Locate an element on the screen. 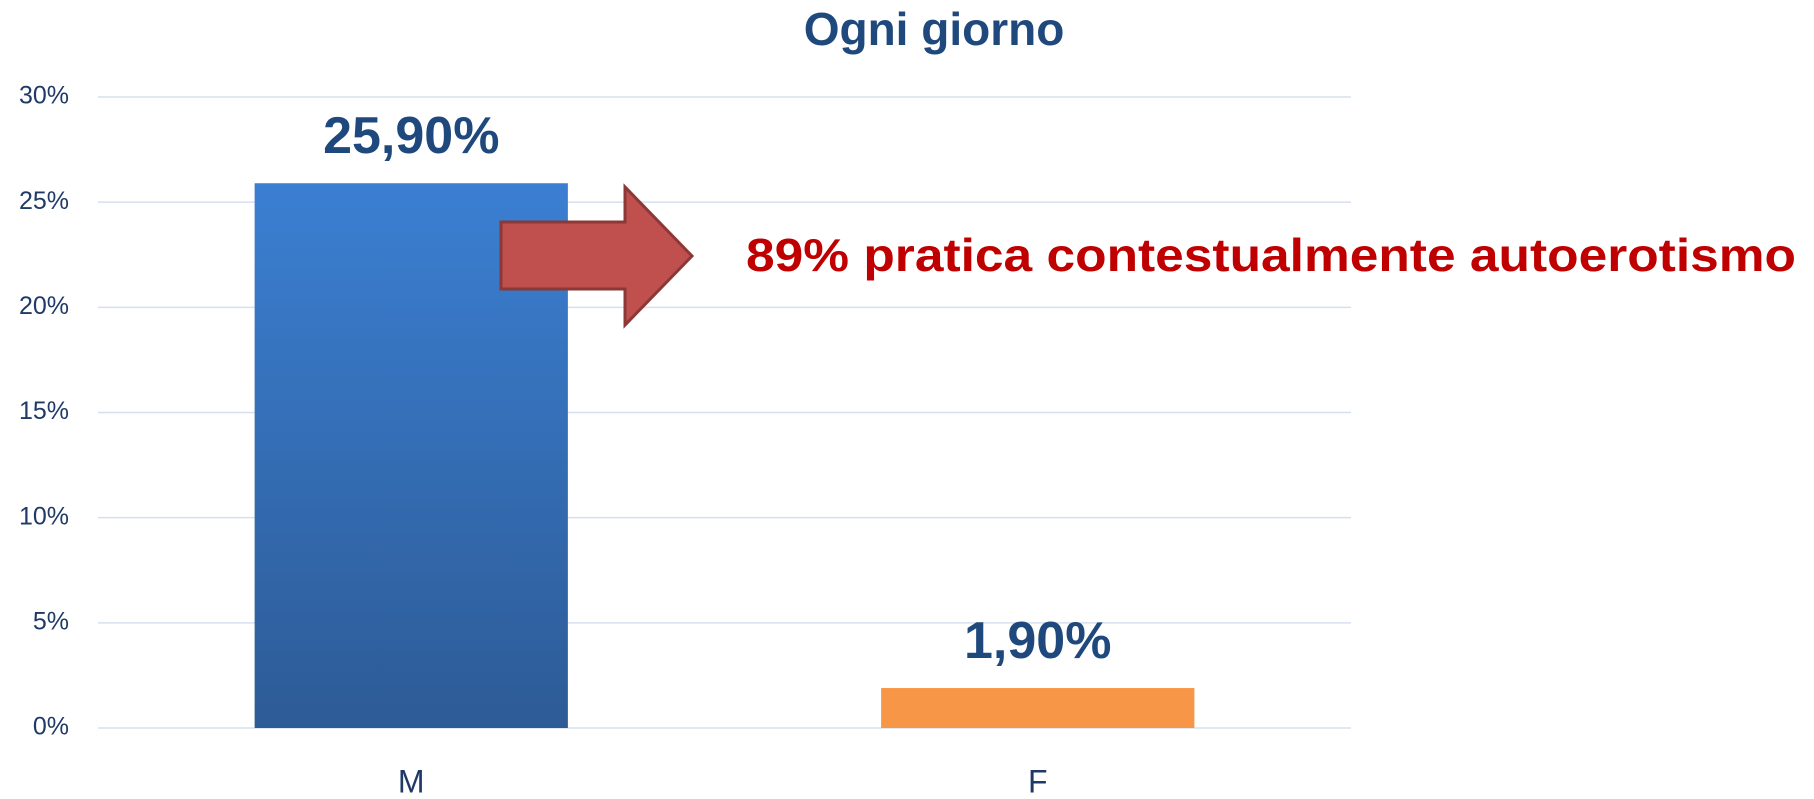 Image resolution: width=1814 pixels, height=799 pixels. annotation: 89% pratica contestualmente autoerotismo is located at coordinates (1271, 255).